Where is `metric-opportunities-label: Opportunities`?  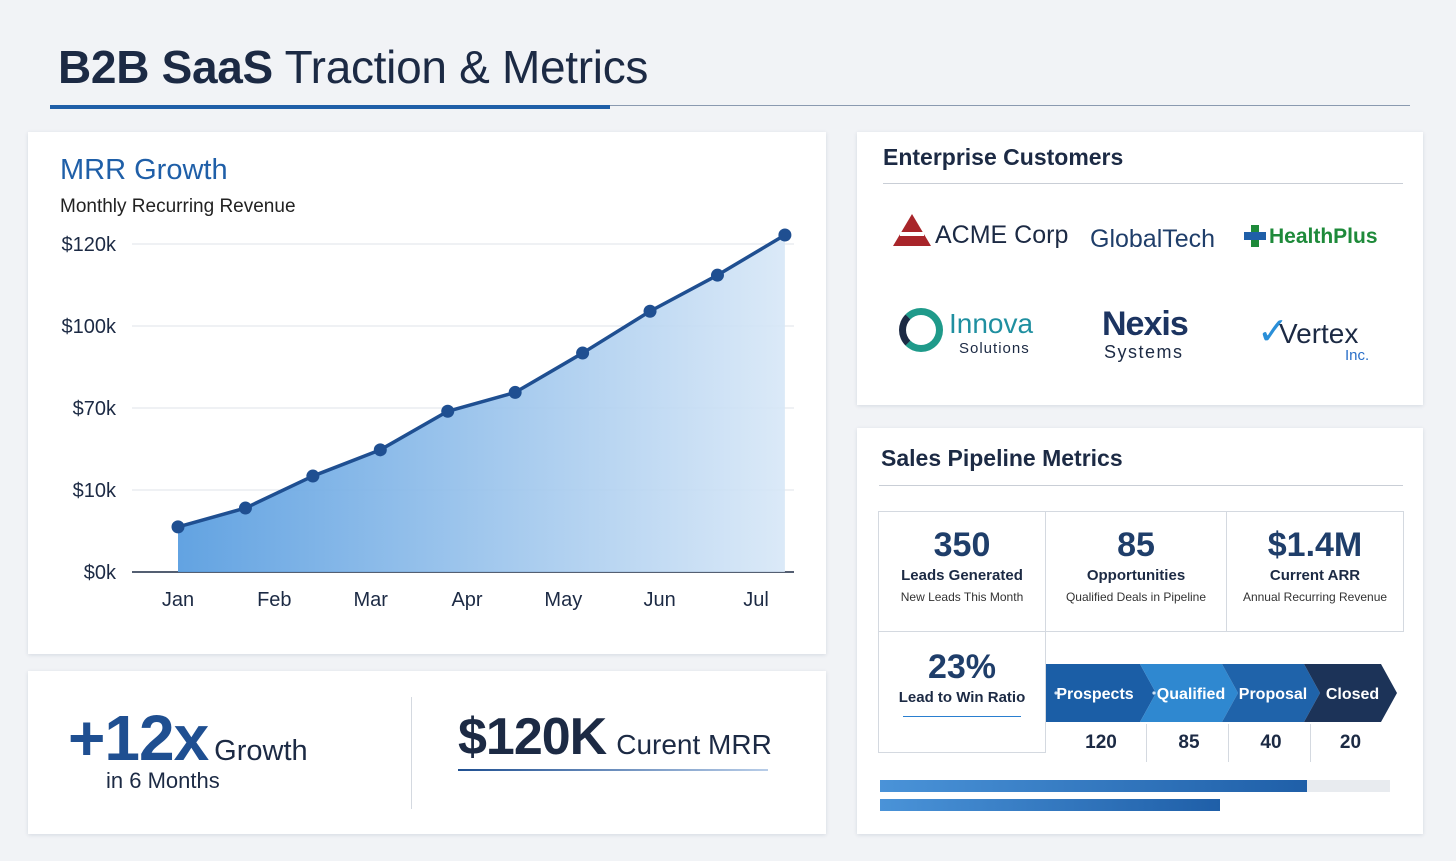 metric-opportunities-label: Opportunities is located at coordinates (1136, 575).